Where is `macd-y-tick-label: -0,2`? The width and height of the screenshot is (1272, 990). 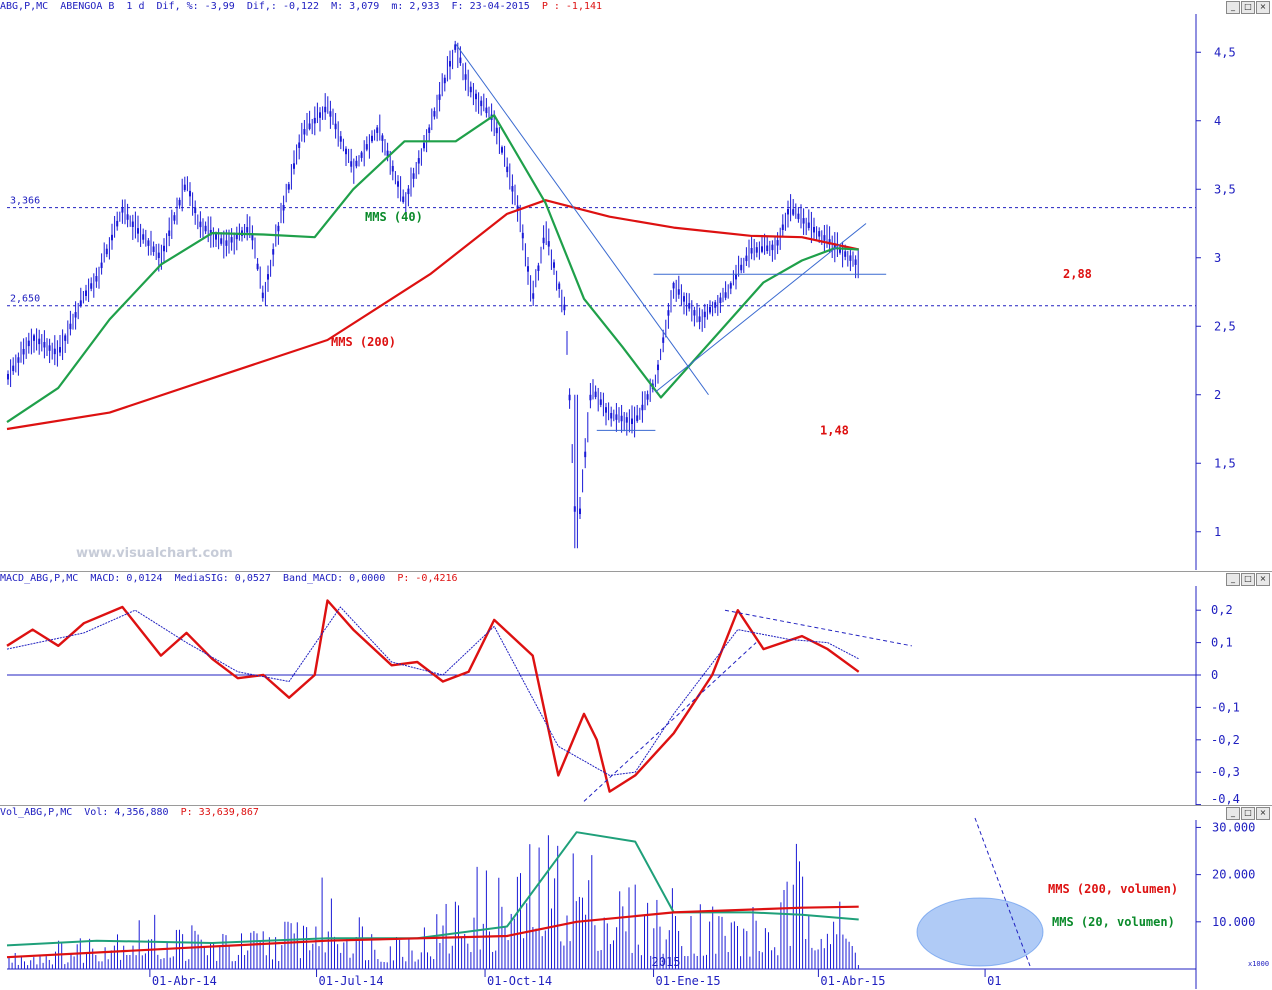 macd-y-tick-label: -0,2 is located at coordinates (1225, 740).